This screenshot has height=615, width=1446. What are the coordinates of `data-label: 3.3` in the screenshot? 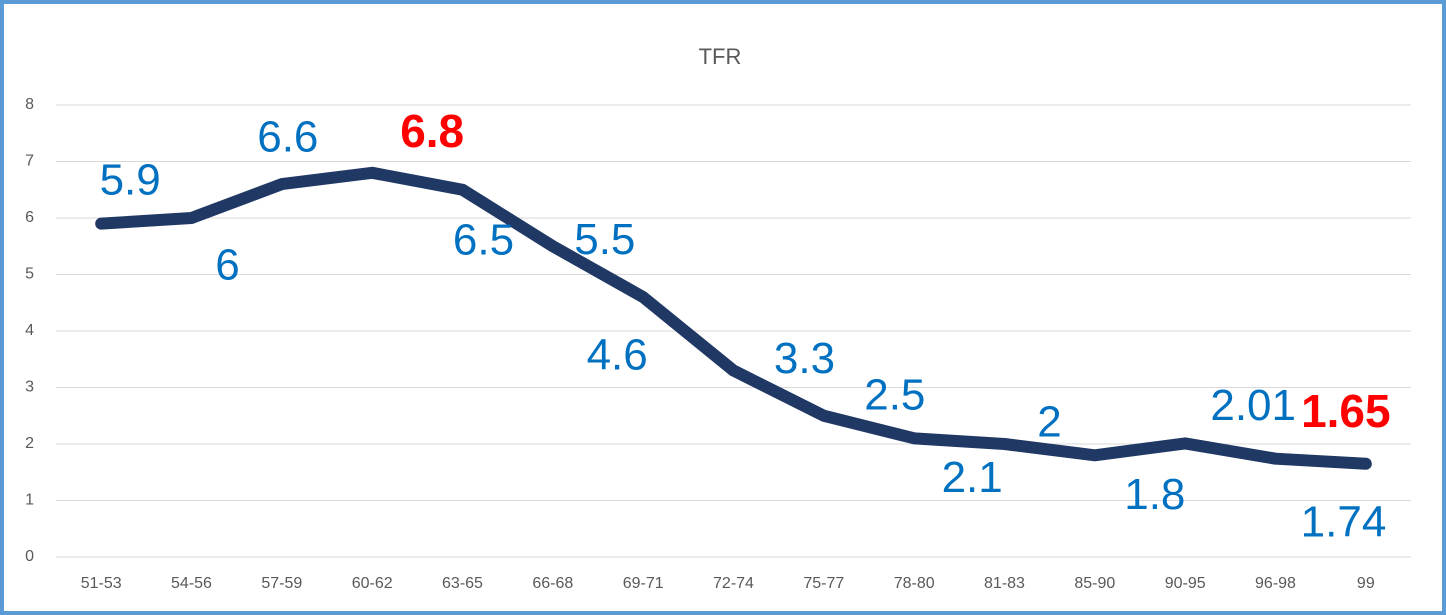 It's located at (804, 358).